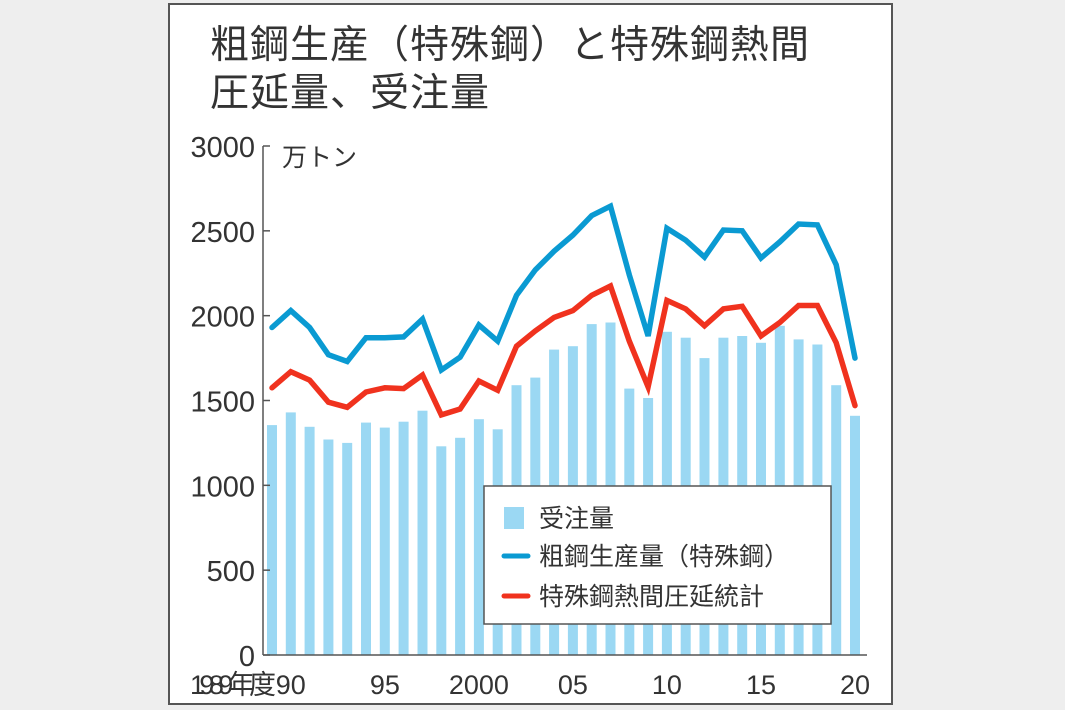  I want to click on bar-1996, so click(403, 538).